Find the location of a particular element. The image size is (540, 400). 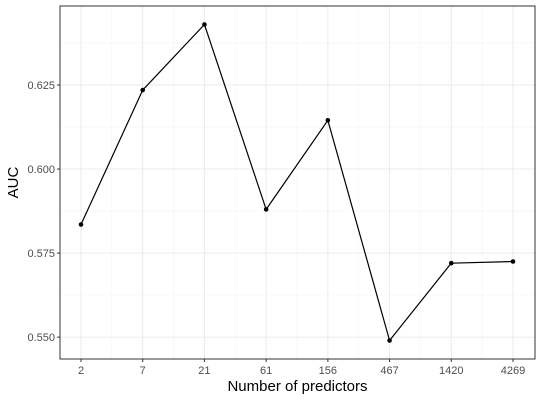

x-tick-label: 61 is located at coordinates (266, 371).